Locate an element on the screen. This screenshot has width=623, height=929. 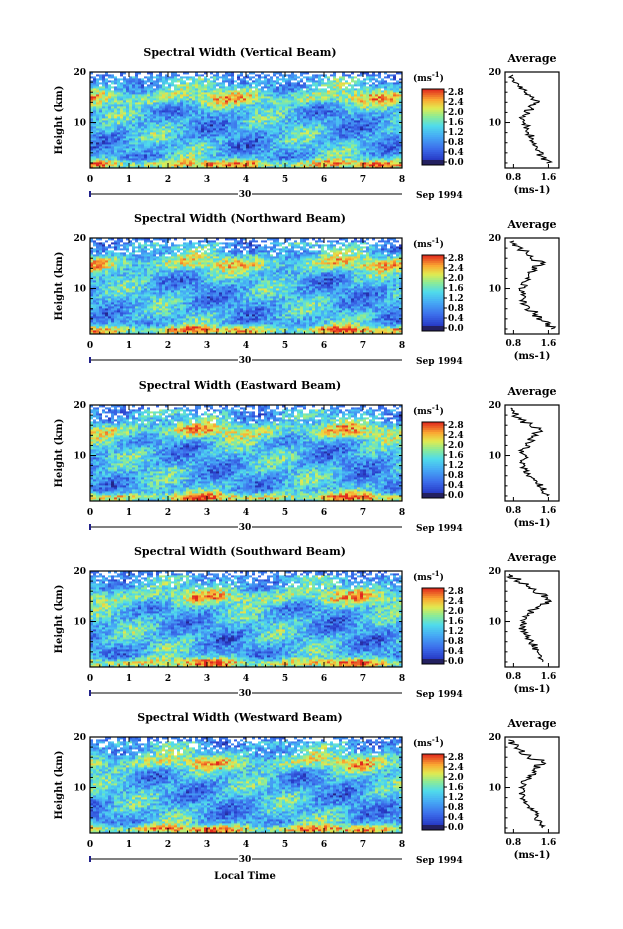
profile-x-label: (ms-1) is located at coordinates (532, 855).